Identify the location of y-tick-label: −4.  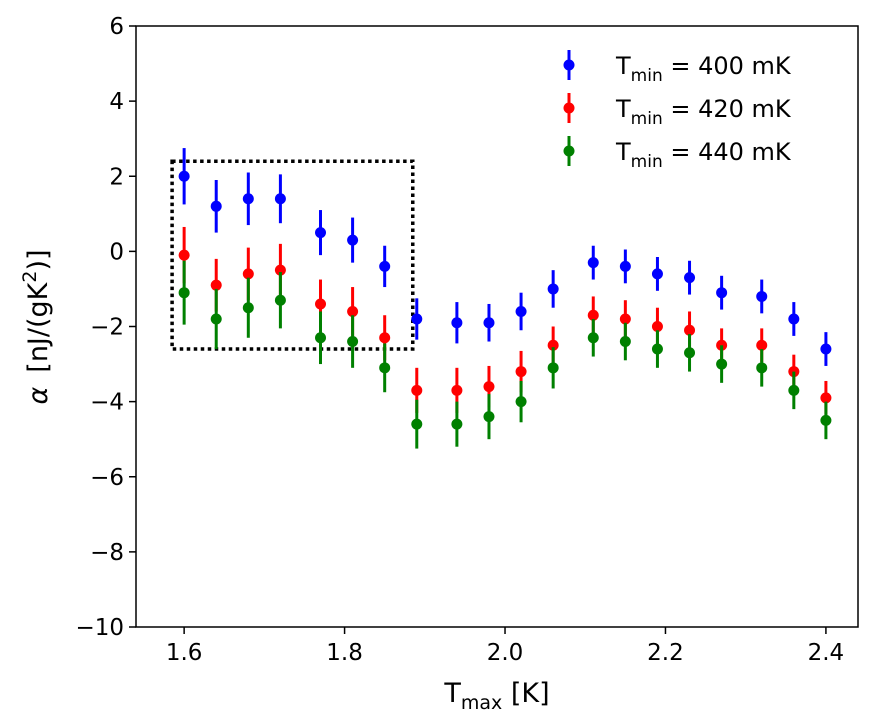
(107, 403).